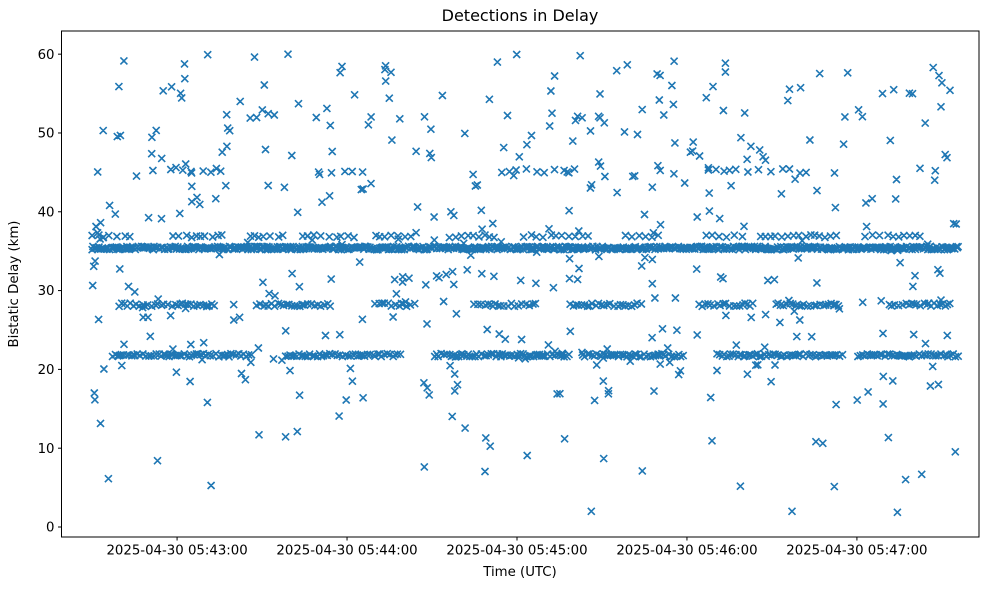  Describe the element at coordinates (686, 551) in the screenshot. I see `x-tick-label: 2025-04-30 05:46:00` at that location.